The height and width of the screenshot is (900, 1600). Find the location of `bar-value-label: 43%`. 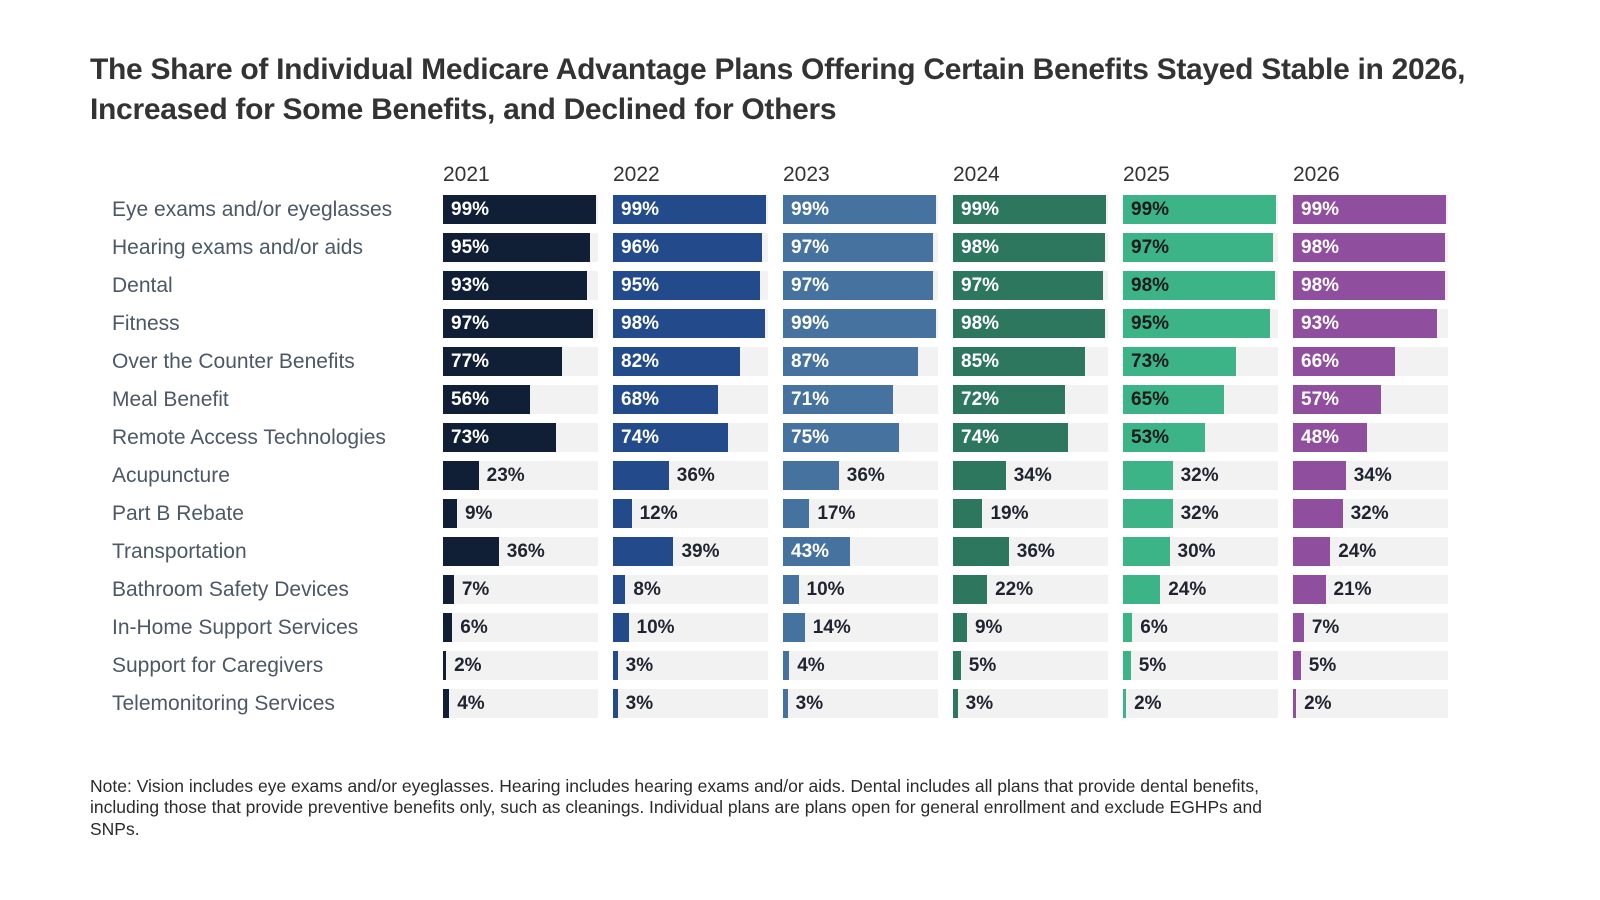

bar-value-label: 43% is located at coordinates (810, 551).